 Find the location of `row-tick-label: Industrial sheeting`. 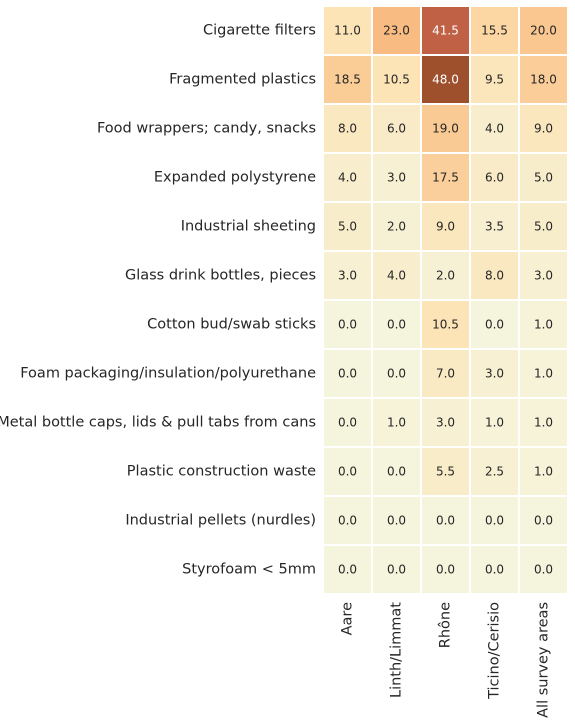

row-tick-label: Industrial sheeting is located at coordinates (248, 227).